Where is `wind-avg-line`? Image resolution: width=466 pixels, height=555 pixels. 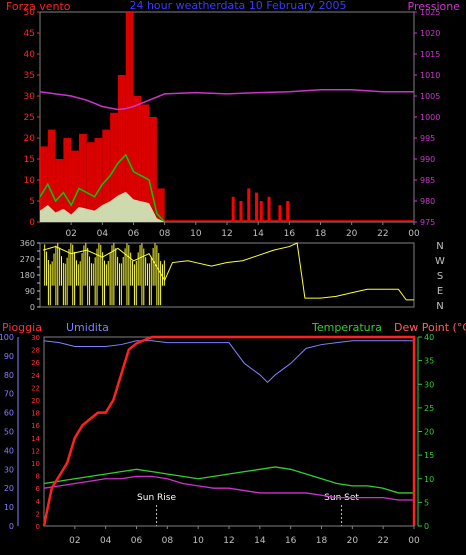
wind-avg-line is located at coordinates (102, 188).